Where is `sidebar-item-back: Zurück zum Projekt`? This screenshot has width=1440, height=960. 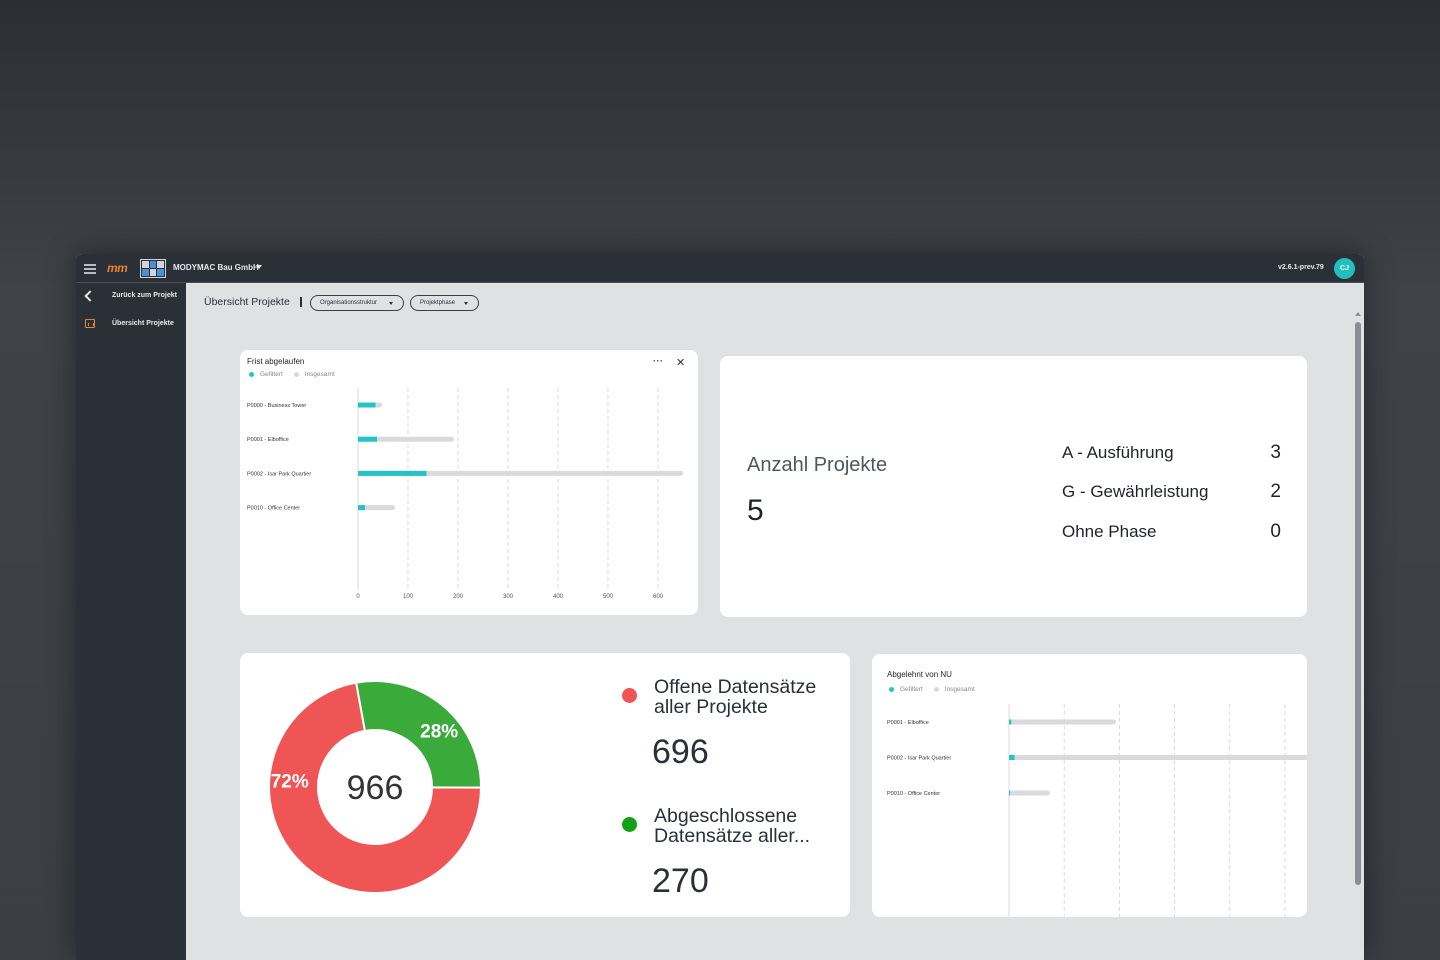 sidebar-item-back: Zurück zum Projekt is located at coordinates (134, 297).